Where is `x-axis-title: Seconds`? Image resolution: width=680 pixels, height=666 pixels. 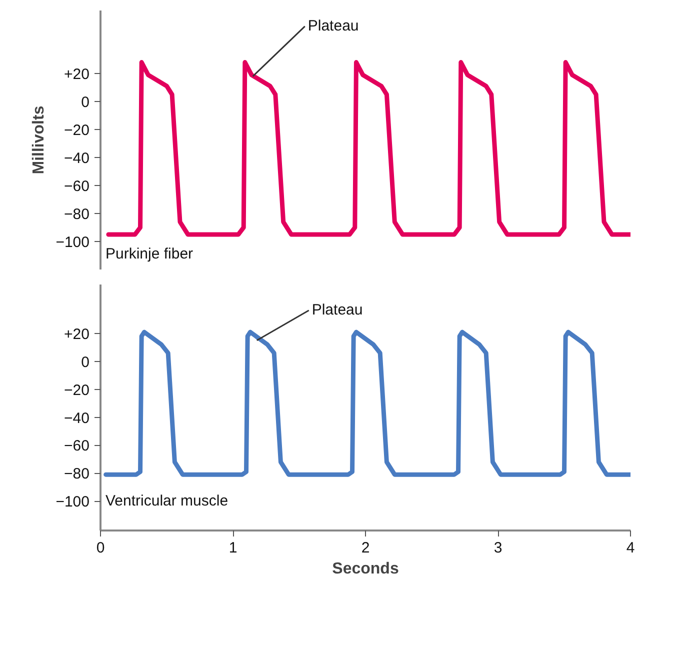 x-axis-title: Seconds is located at coordinates (365, 569).